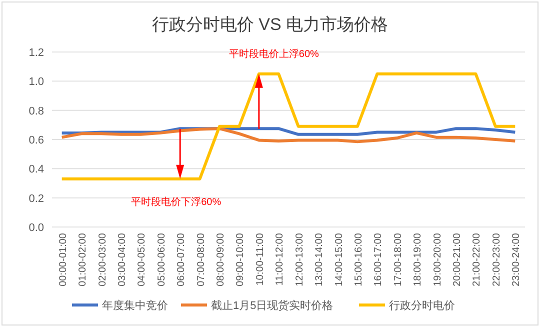  I want to click on legend-label: 年度集中竞价, so click(135, 305).